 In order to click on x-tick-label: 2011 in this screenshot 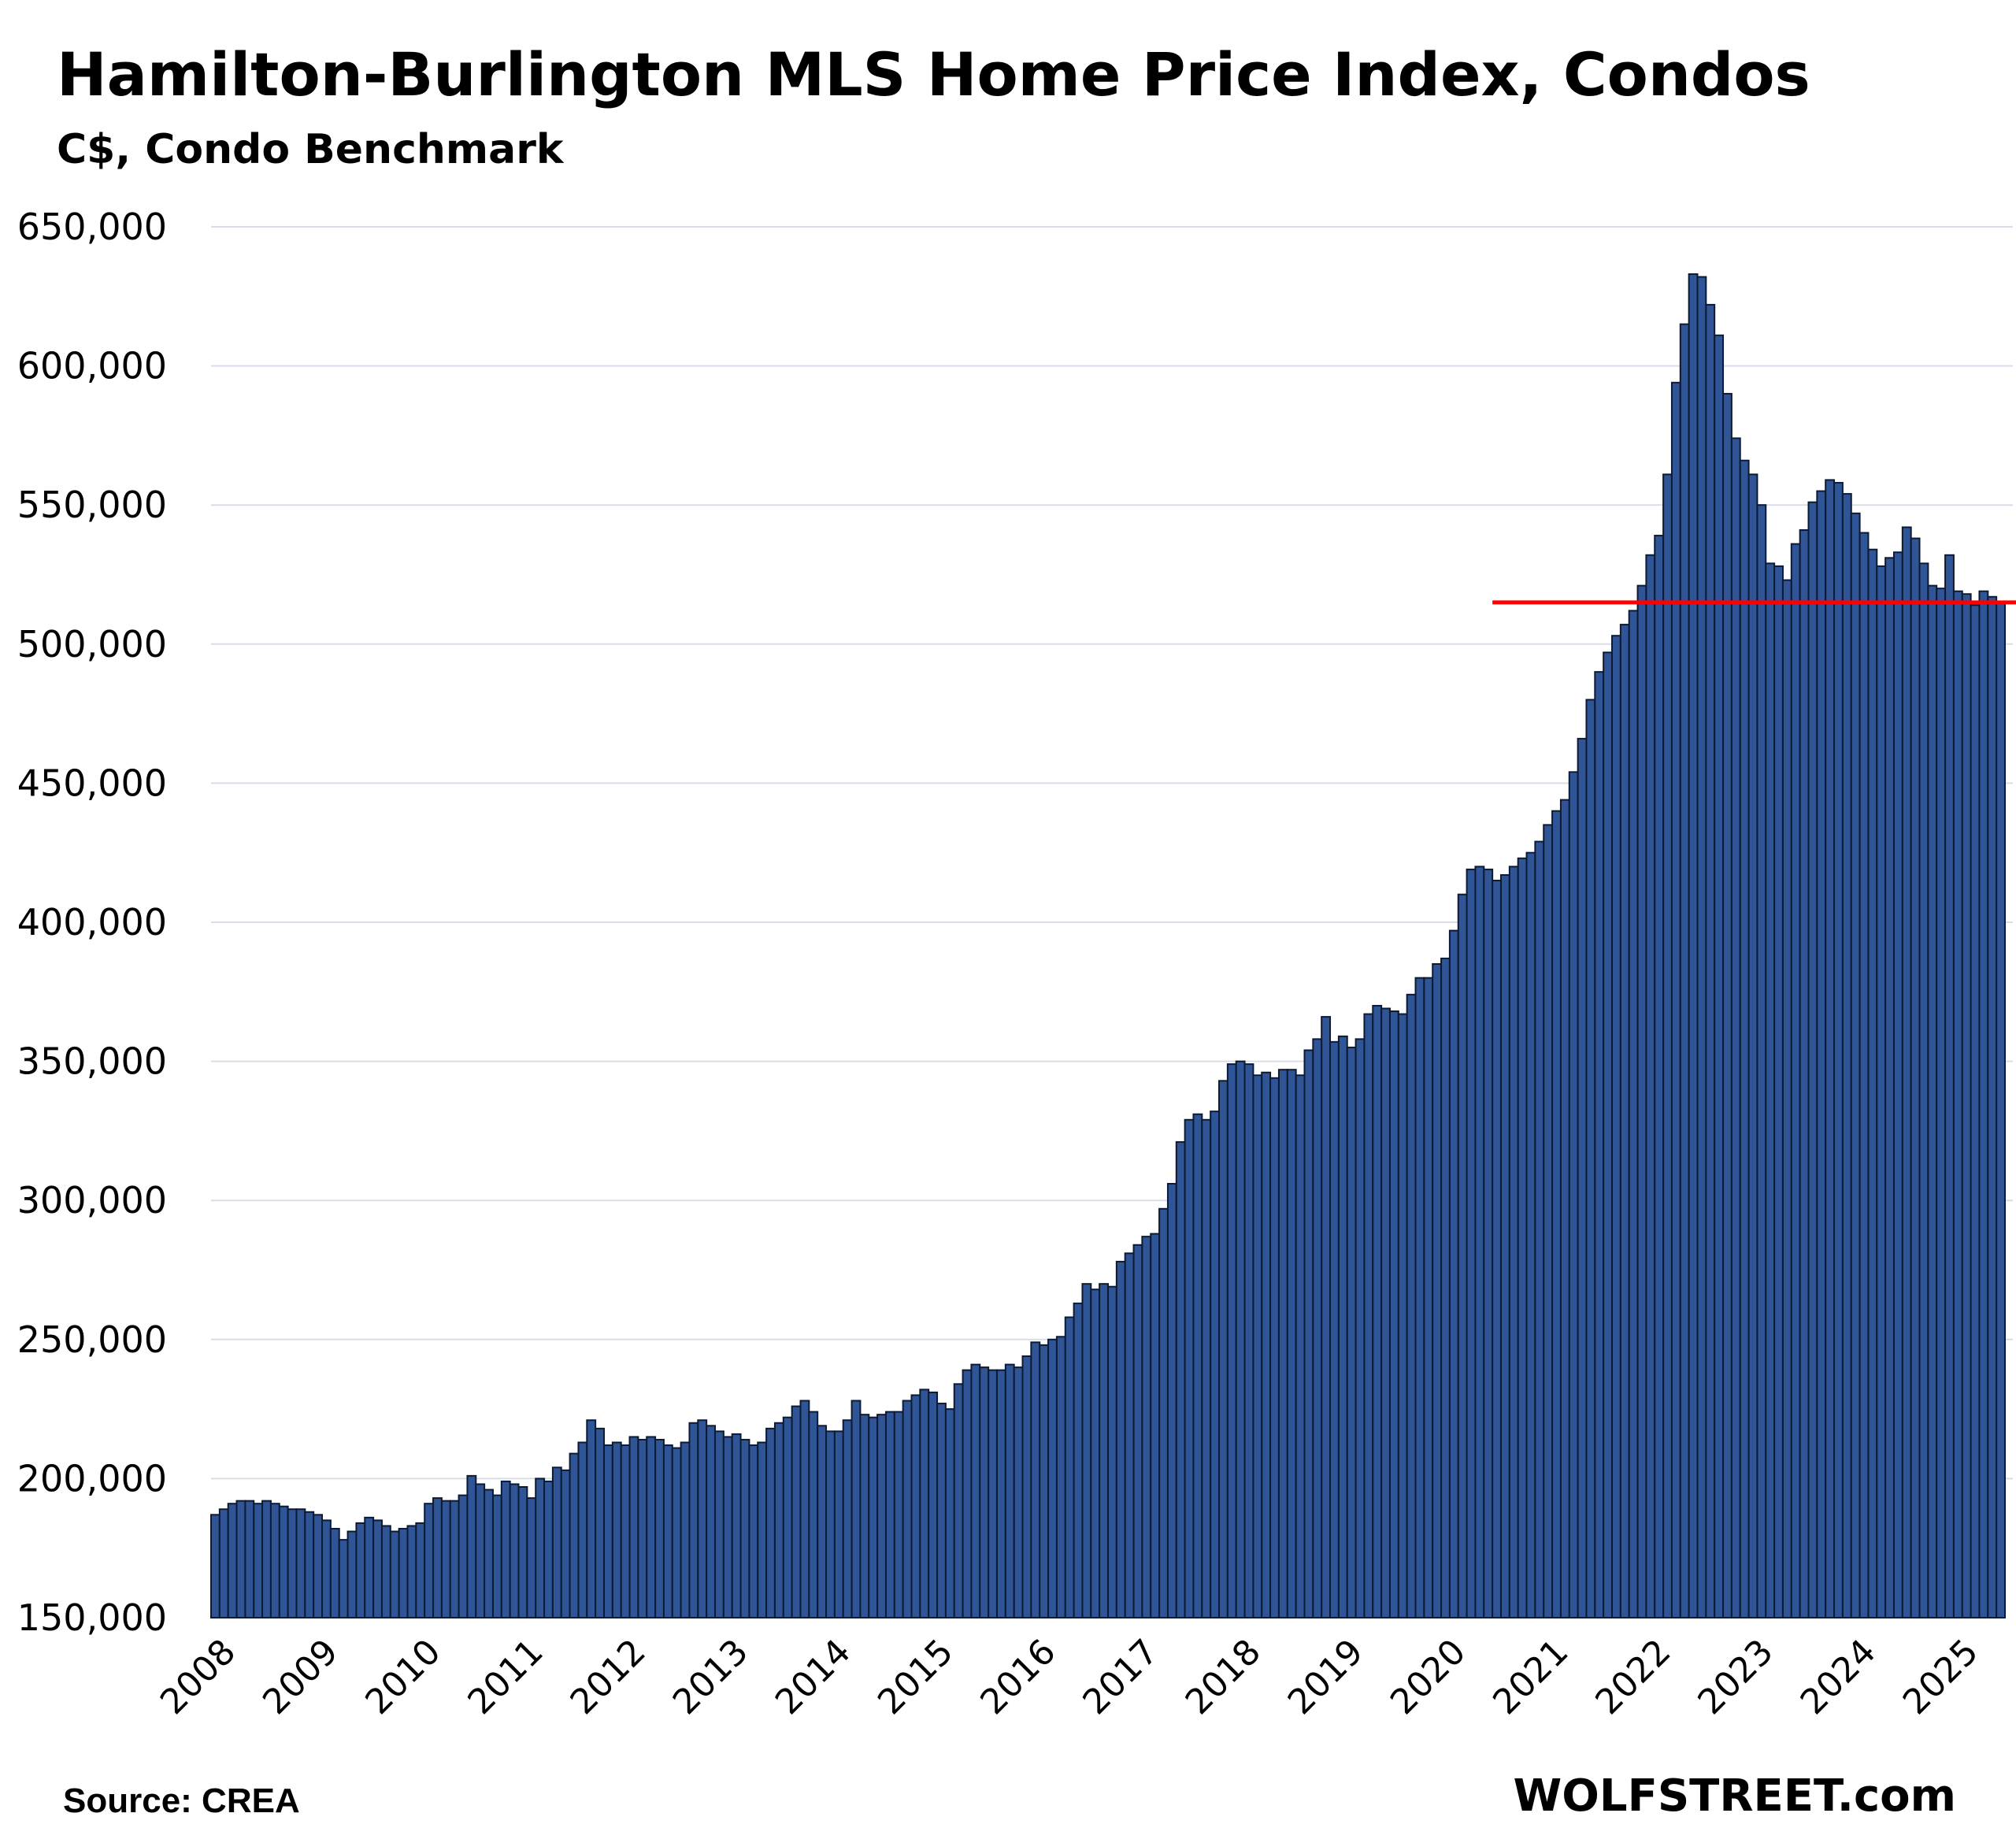, I will do `click(505, 1677)`.